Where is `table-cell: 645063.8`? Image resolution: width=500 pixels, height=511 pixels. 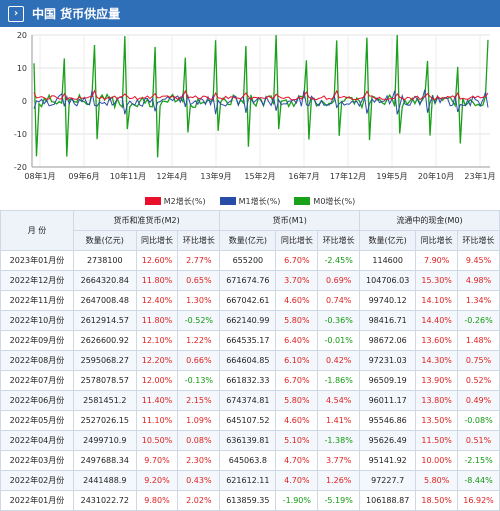
table-cell: 645063.8 is located at coordinates (248, 460).